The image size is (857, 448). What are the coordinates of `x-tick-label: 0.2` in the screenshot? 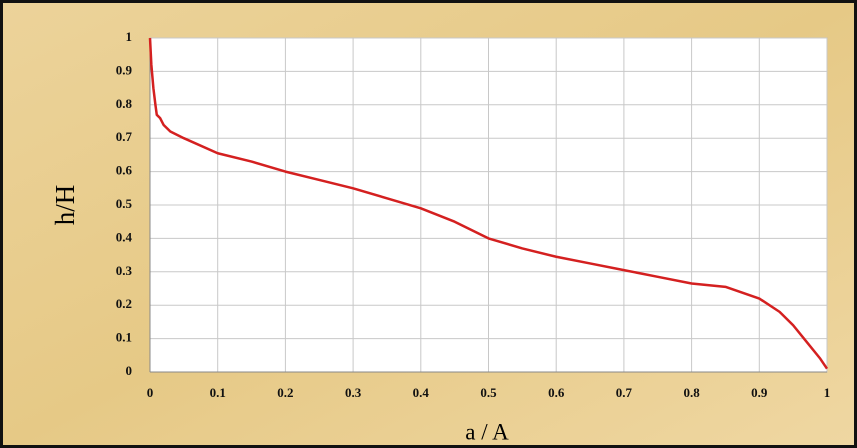 It's located at (285, 392).